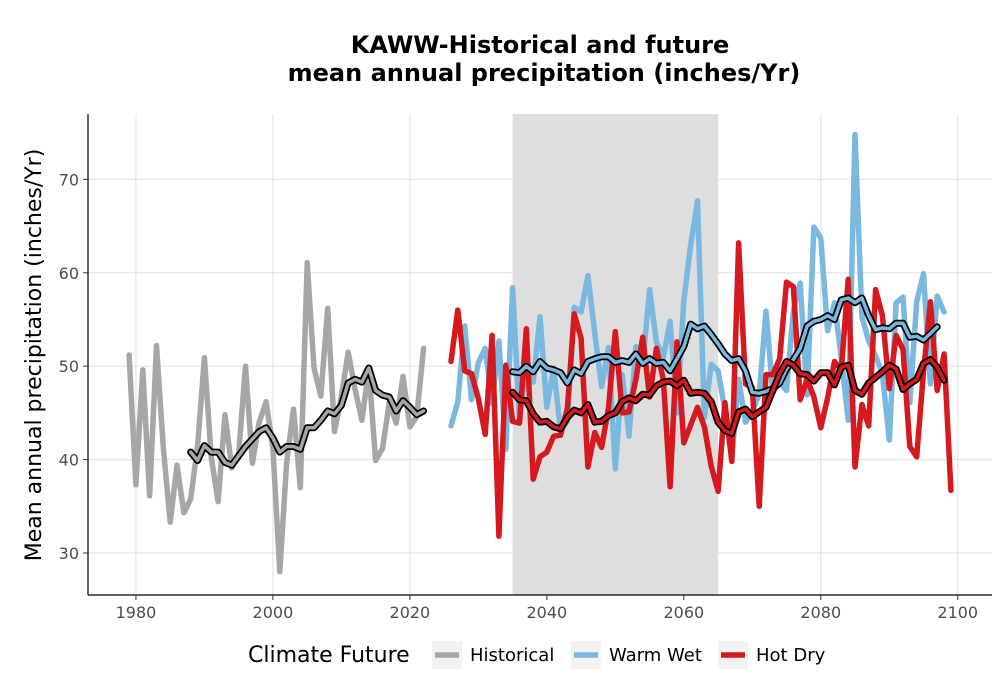 The height and width of the screenshot is (700, 1000). What do you see at coordinates (69, 273) in the screenshot?
I see `y-tick-label-60: 60` at bounding box center [69, 273].